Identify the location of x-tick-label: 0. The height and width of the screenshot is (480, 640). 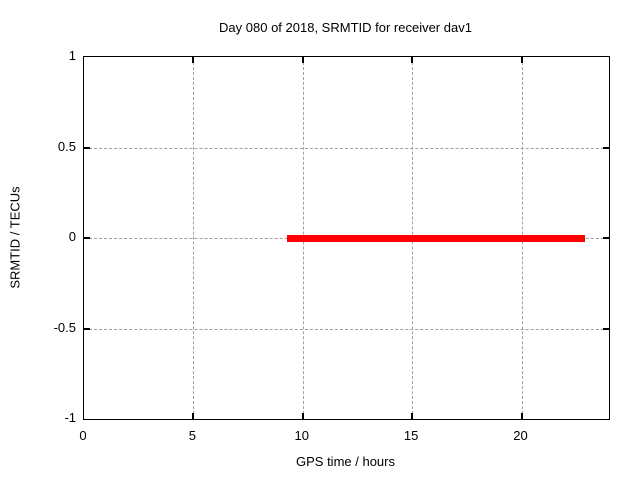
(83, 435).